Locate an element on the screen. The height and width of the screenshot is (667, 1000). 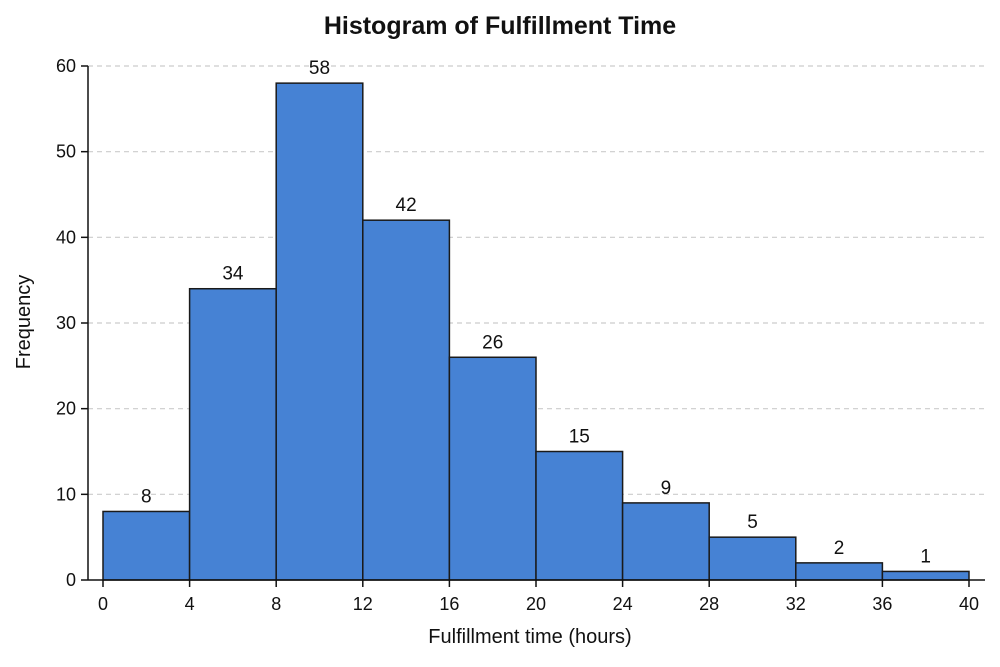
y-axis-label: Frequency is located at coordinates (24, 322).